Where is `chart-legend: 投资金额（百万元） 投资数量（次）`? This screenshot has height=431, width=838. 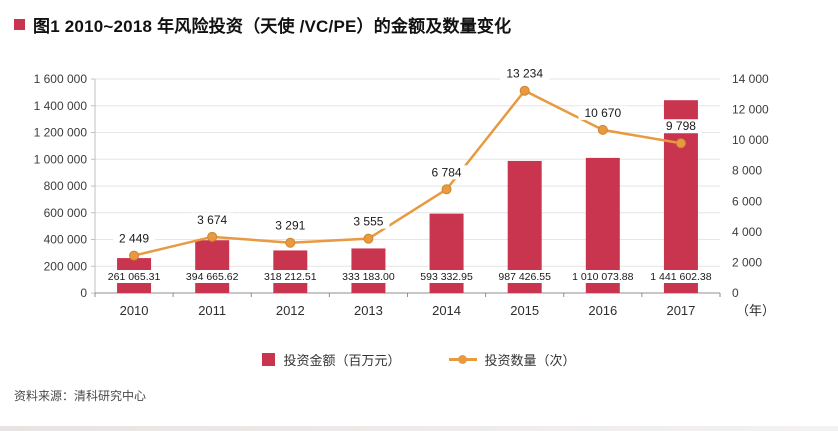 chart-legend: 投资金额（百万元） 投资数量（次） is located at coordinates (419, 359).